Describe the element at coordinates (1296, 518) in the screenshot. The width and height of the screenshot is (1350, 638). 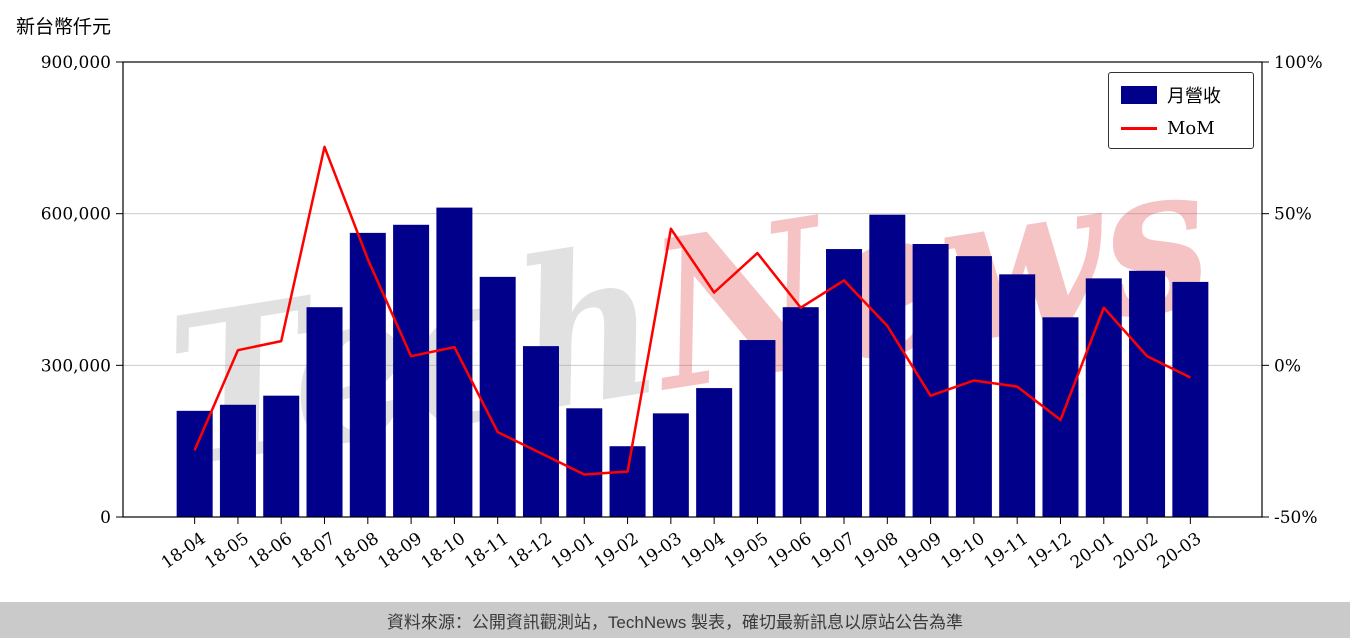
I see `right-tick-label: -50%` at that location.